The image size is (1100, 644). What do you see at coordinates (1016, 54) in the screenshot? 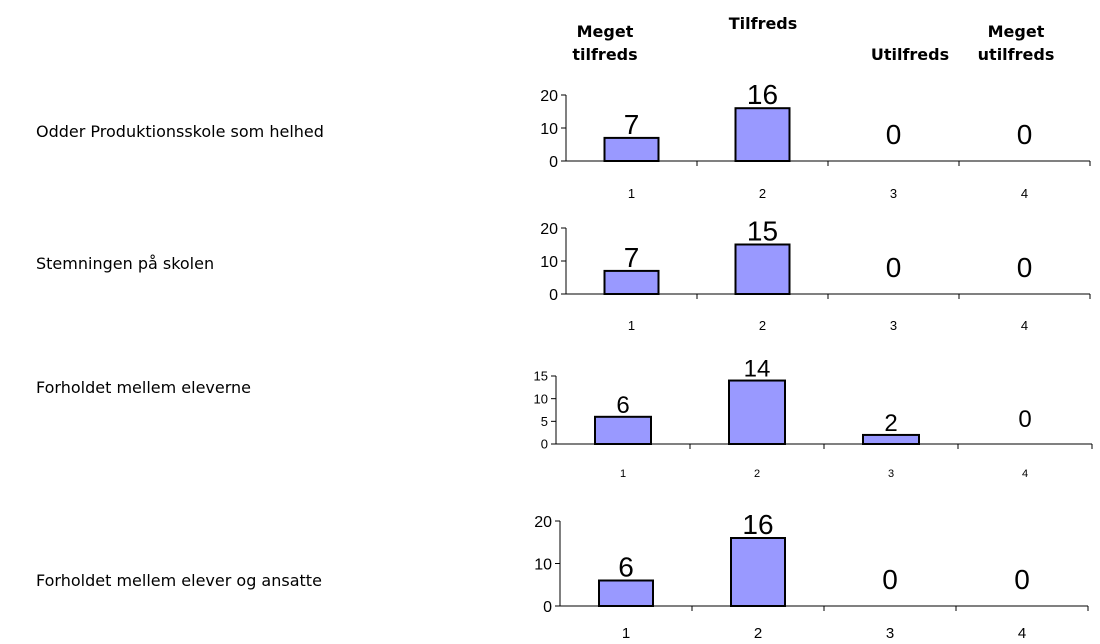
I see `column-header-line: utilfreds` at bounding box center [1016, 54].